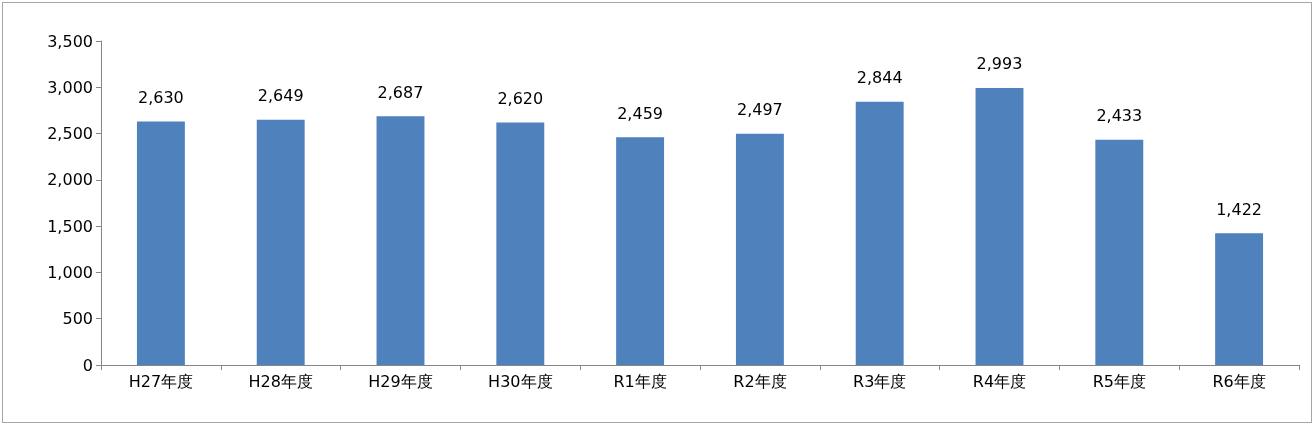  What do you see at coordinates (880, 381) in the screenshot?
I see `x-tick-label: R3年度` at bounding box center [880, 381].